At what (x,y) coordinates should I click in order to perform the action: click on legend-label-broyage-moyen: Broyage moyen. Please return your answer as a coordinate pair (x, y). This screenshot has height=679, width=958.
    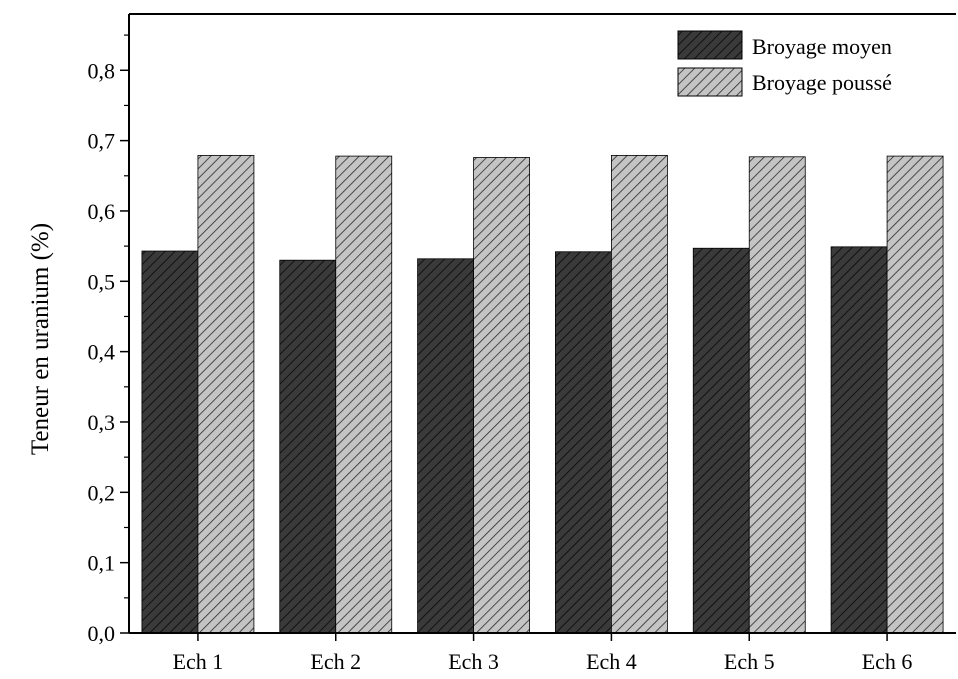
    Looking at the image, I should click on (822, 46).